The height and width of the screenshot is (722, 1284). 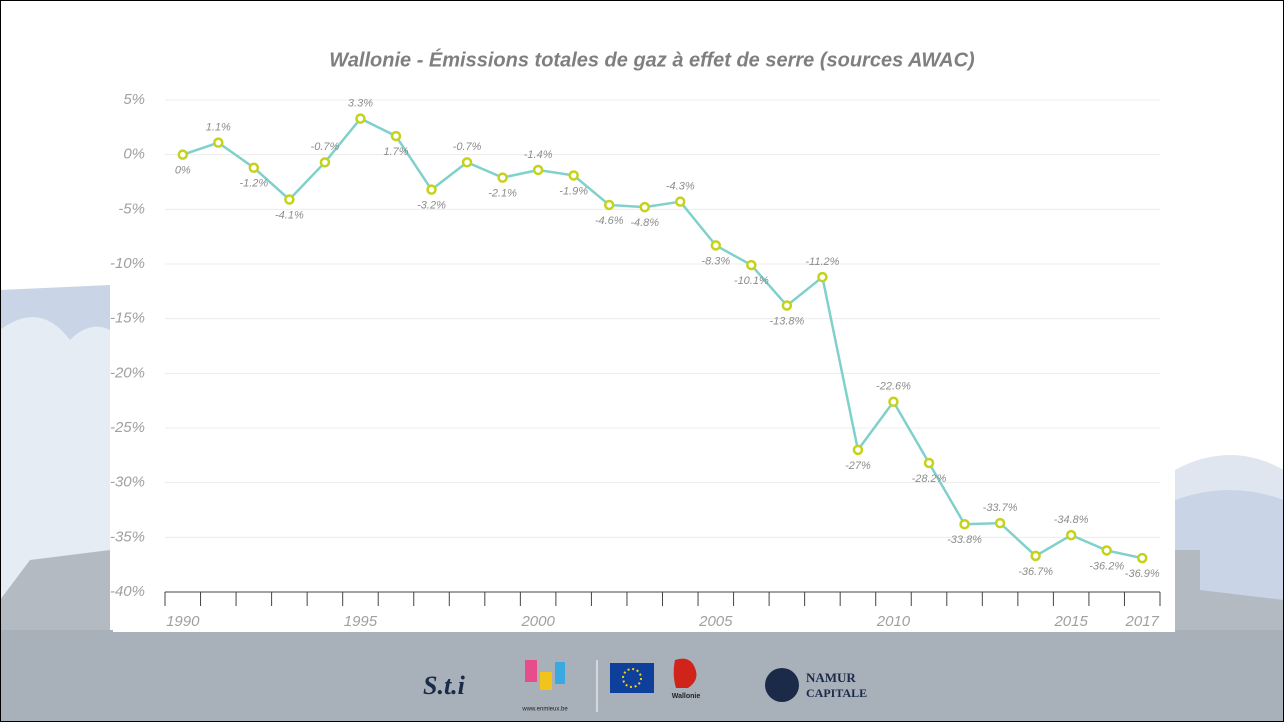 What do you see at coordinates (183, 171) in the screenshot?
I see `data-label: 0%` at bounding box center [183, 171].